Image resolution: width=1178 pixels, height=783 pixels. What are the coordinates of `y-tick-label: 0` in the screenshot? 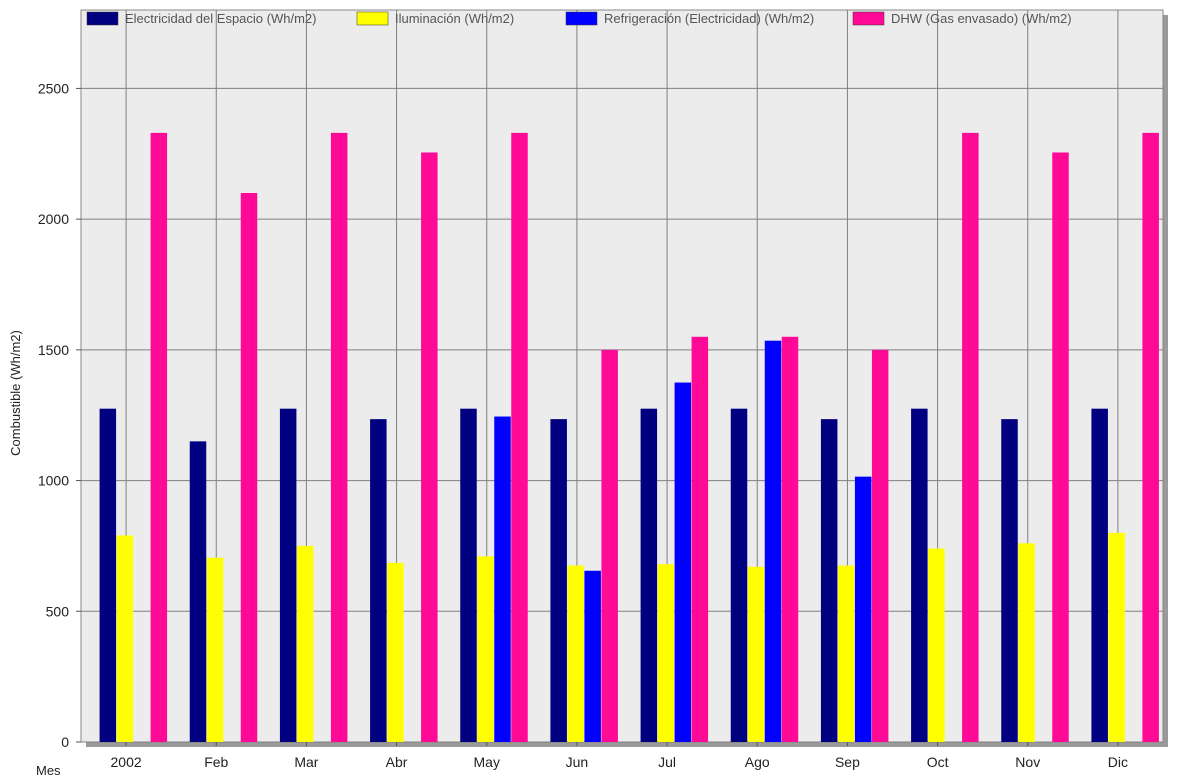 It's located at (65, 742).